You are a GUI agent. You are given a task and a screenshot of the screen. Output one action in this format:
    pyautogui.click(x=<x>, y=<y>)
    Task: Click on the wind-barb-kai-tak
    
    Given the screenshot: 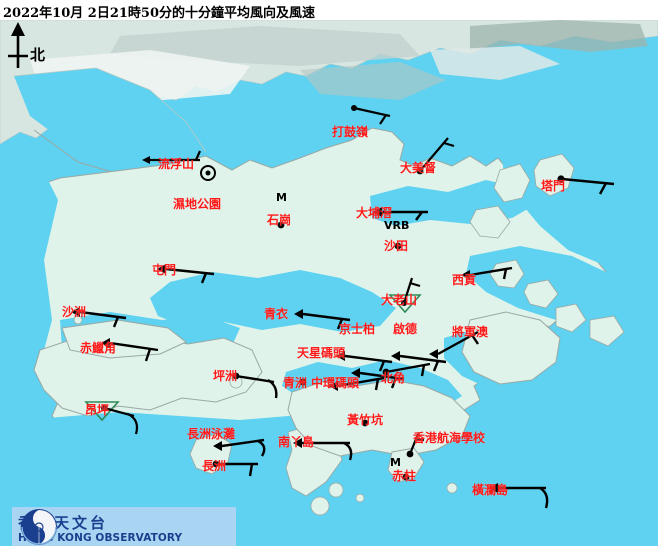 What is the action you would take?
    pyautogui.click(x=423, y=363)
    